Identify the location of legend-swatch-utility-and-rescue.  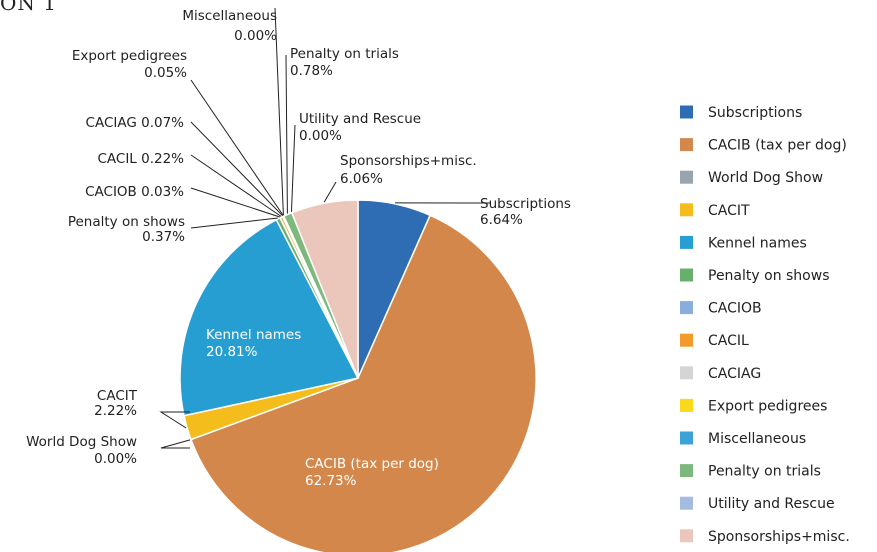
(686, 503).